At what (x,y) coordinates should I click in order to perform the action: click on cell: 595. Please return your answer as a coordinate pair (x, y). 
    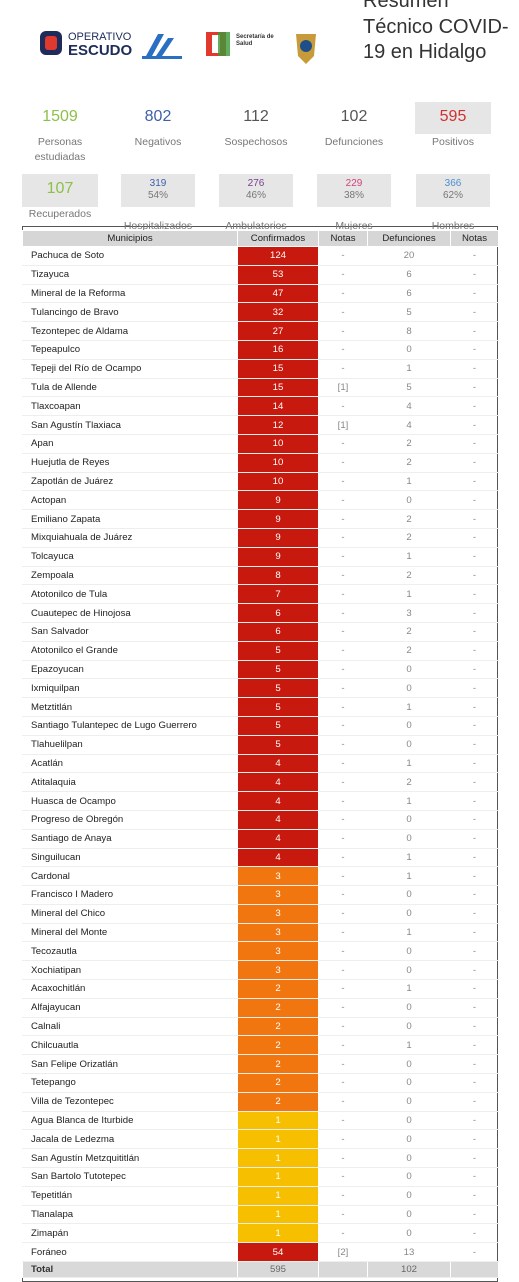
    Looking at the image, I should click on (278, 1270).